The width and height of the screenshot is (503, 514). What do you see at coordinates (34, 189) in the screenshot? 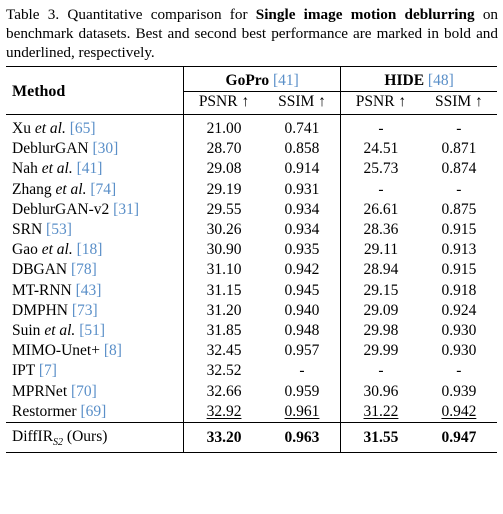
I see `method-name: Zhang` at bounding box center [34, 189].